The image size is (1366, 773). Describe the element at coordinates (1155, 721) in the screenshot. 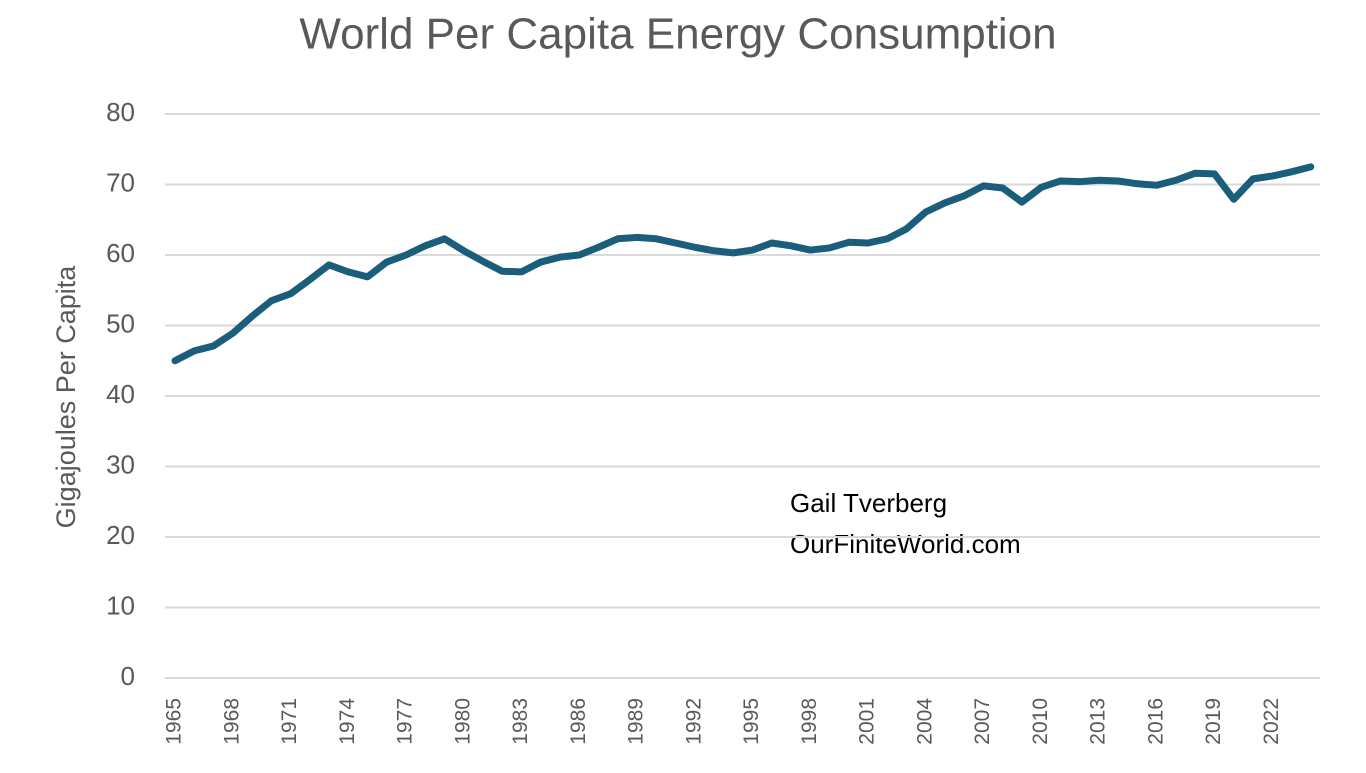

I see `x-tick-label: 2016` at that location.